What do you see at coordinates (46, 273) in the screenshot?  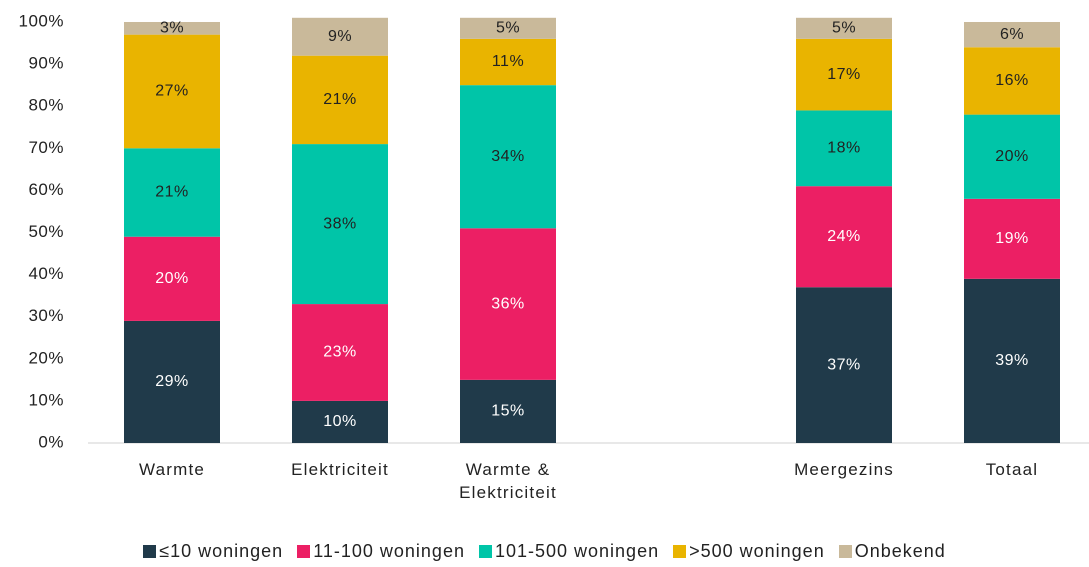 I see `y-tick-label: 40%` at bounding box center [46, 273].